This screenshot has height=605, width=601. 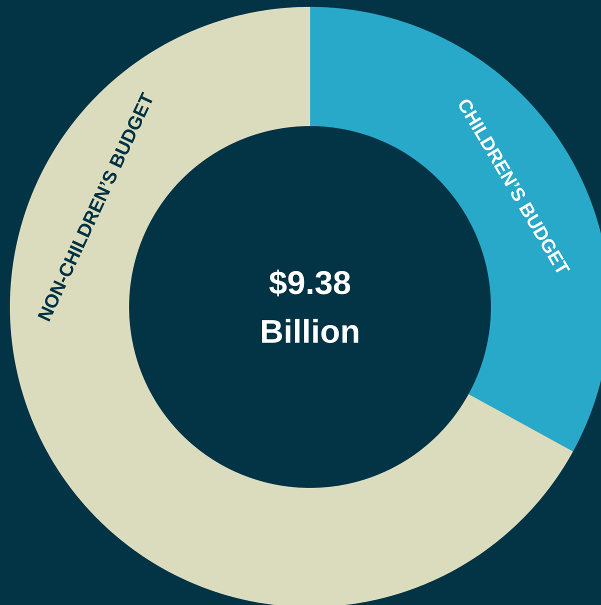 What do you see at coordinates (309, 283) in the screenshot?
I see `text: $9.38` at bounding box center [309, 283].